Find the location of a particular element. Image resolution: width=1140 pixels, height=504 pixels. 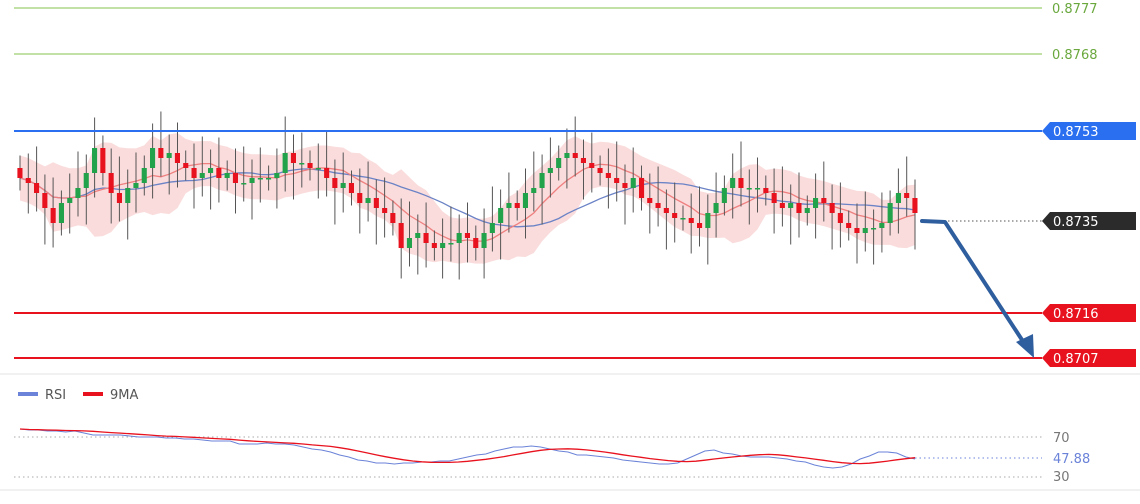

rsi-line is located at coordinates (467, 448).